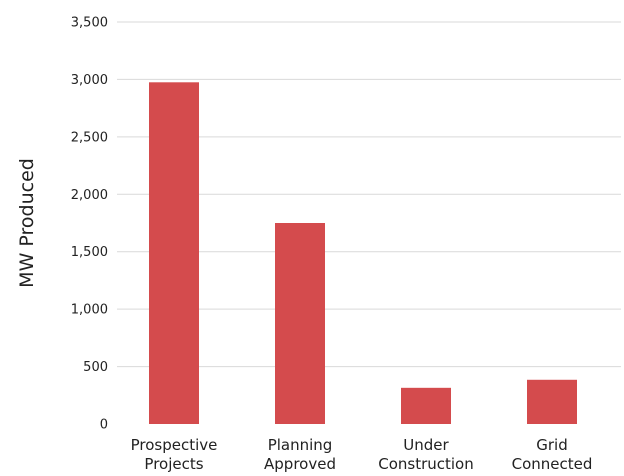  What do you see at coordinates (89, 137) in the screenshot?
I see `y-tick-label: 2,500` at bounding box center [89, 137].